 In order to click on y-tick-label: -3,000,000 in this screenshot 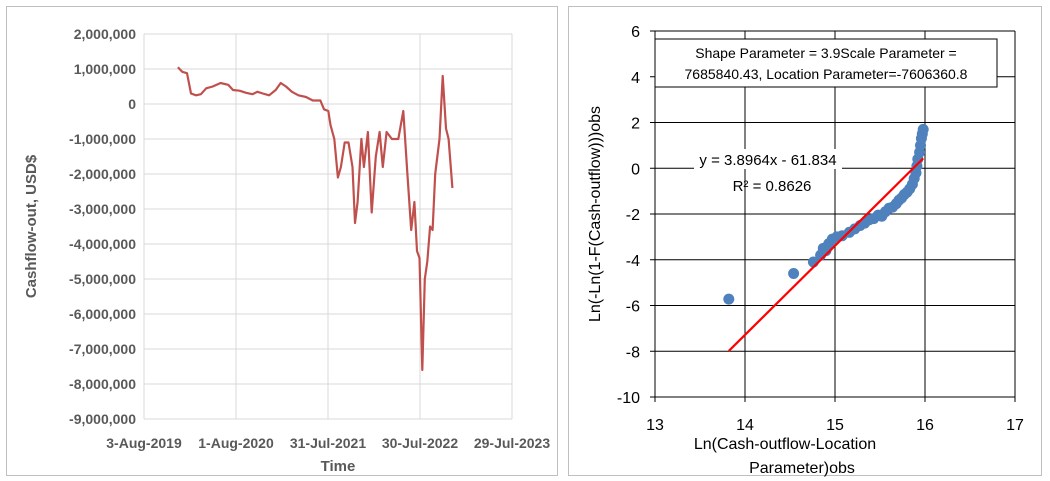, I will do `click(102, 209)`.